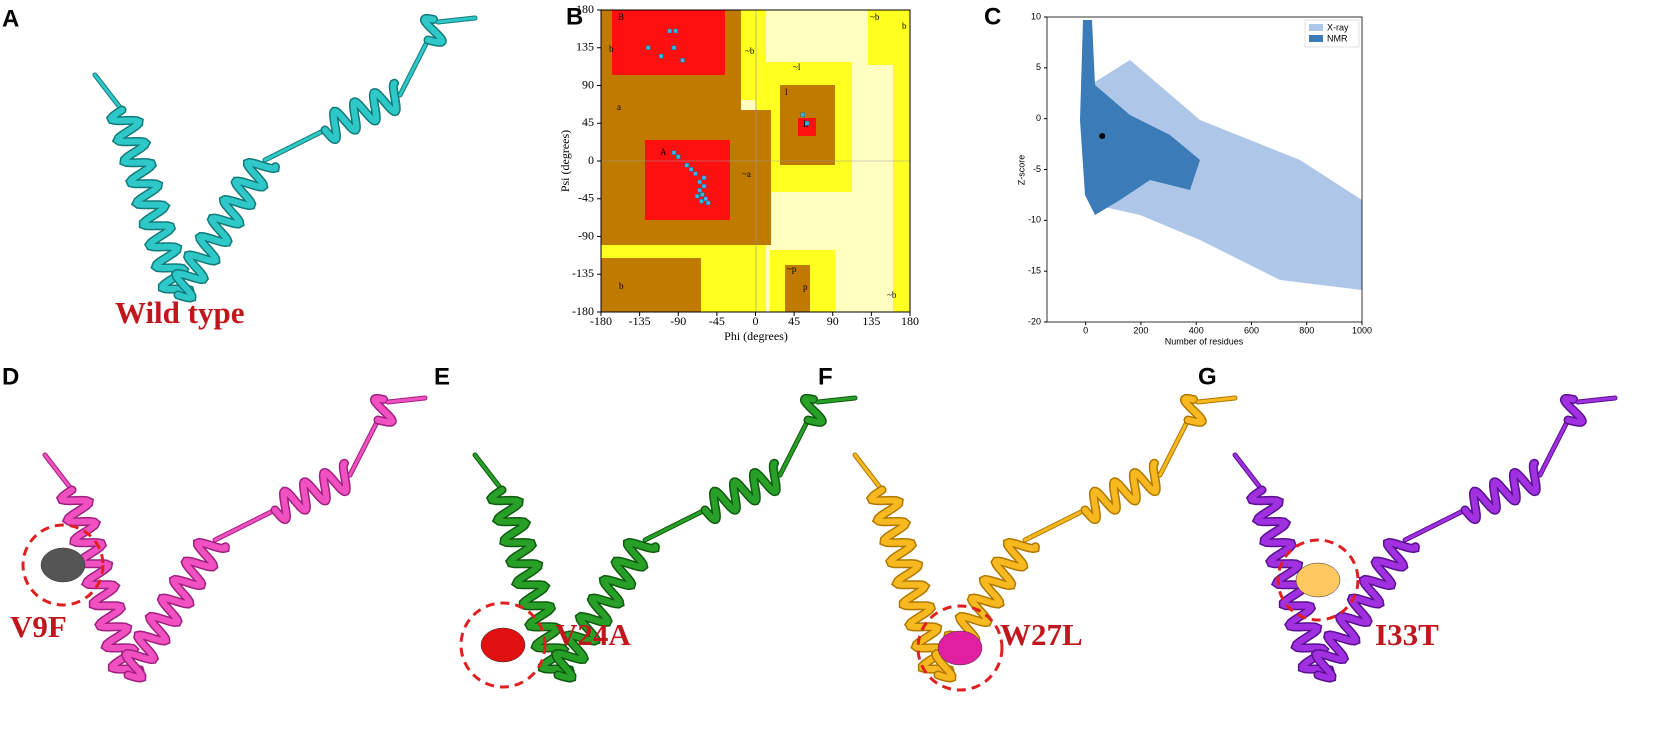 This screenshot has height=736, width=1663. What do you see at coordinates (588, 84) in the screenshot?
I see `y-tick-label: 90` at bounding box center [588, 84].